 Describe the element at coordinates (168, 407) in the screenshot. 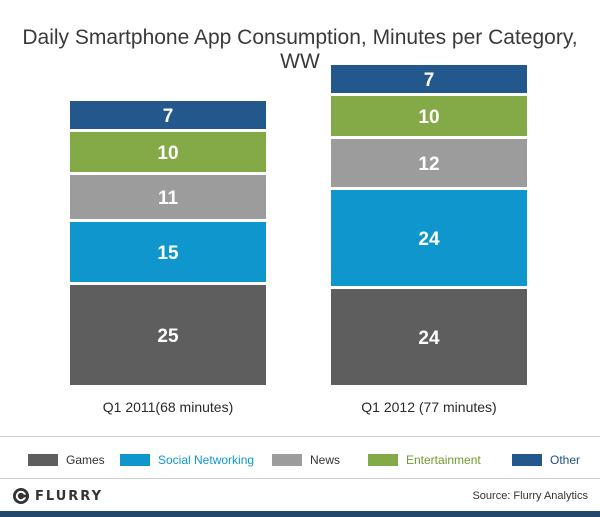

I see `category-label-1: Q1 2011(68 minutes)` at that location.